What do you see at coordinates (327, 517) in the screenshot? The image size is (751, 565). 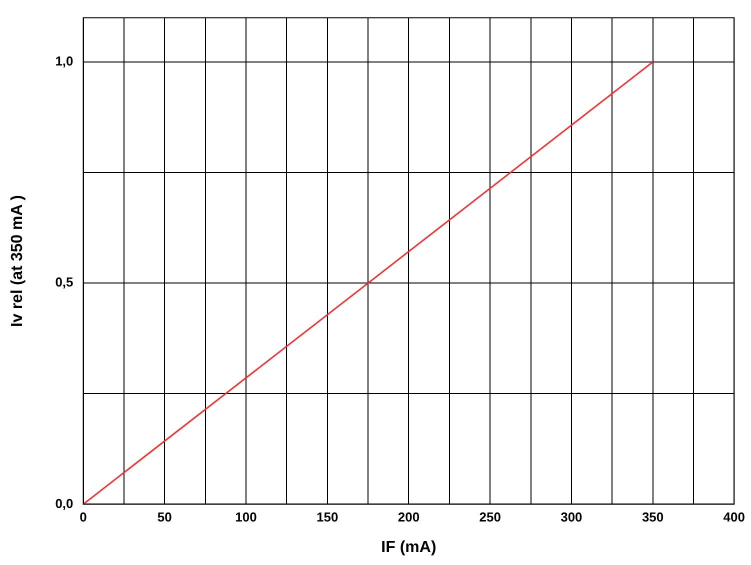 I see `x-tick-label: 150` at bounding box center [327, 517].